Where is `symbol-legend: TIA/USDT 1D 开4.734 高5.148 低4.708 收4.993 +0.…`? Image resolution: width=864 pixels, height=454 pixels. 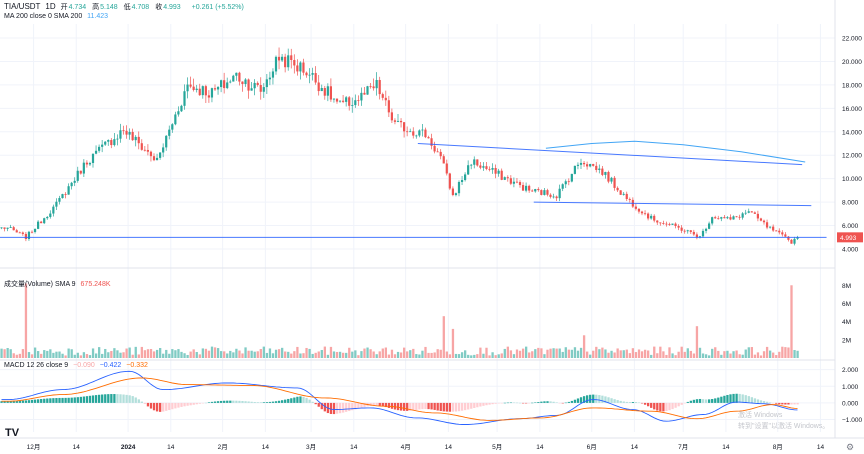 symbol-legend: TIA/USDT 1D 开4.734 高5.148 低4.708 收4.993 +0.… is located at coordinates (125, 7).